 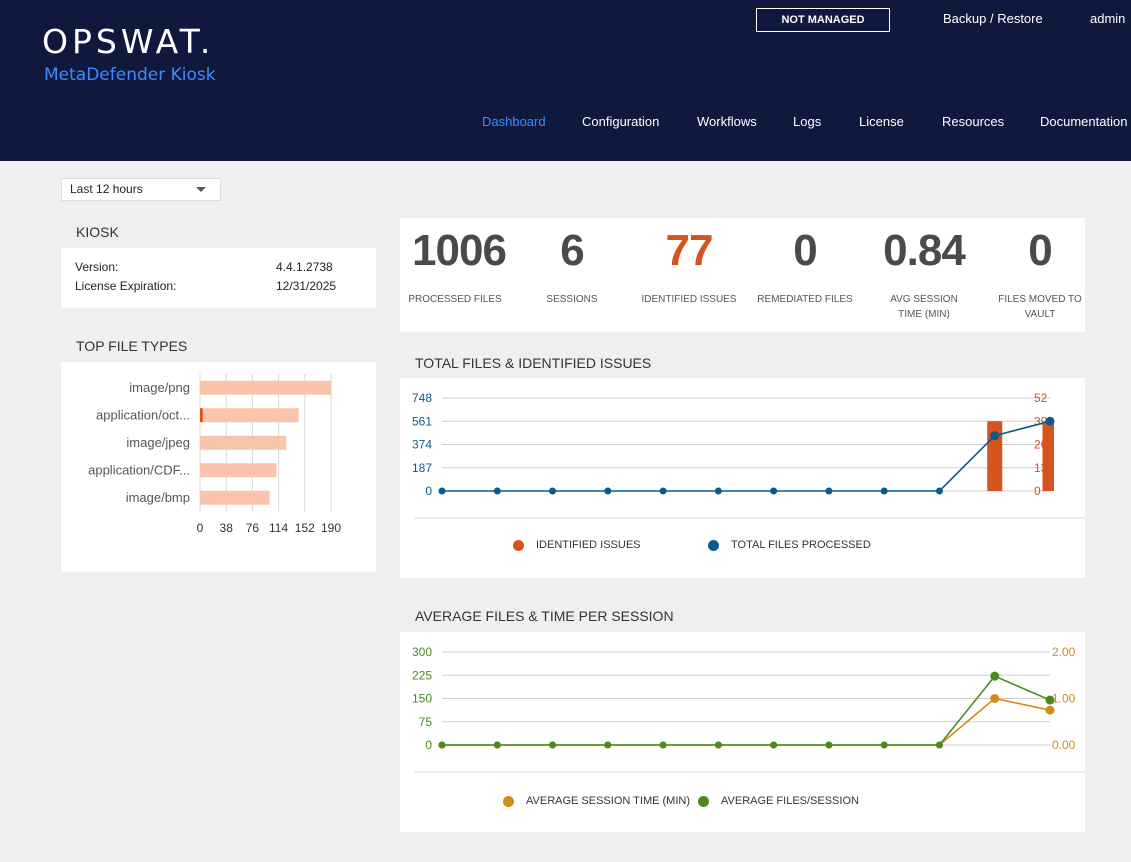 What do you see at coordinates (422, 468) in the screenshot?
I see `y-left-tick-label: 187` at bounding box center [422, 468].